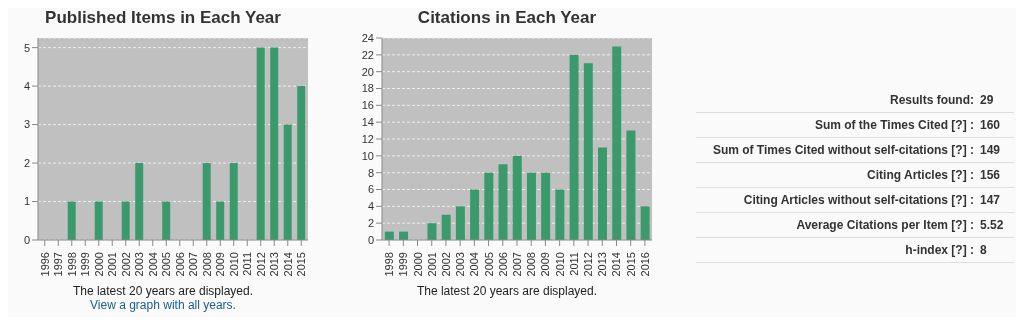 The height and width of the screenshot is (325, 1024). I want to click on y-tick-label: 22, so click(367, 54).